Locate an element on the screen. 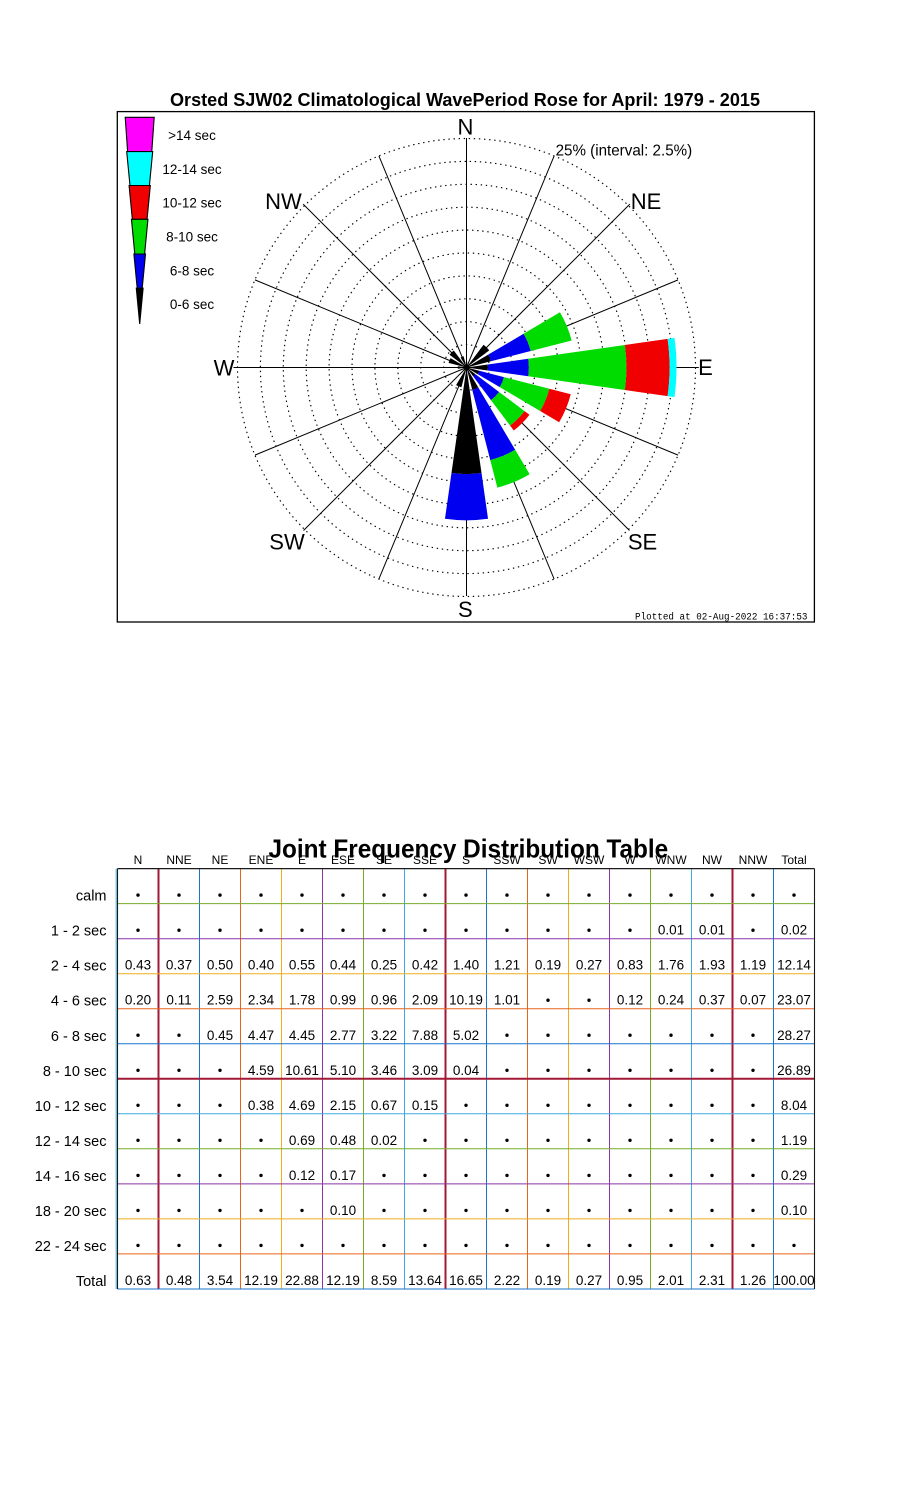 This screenshot has width=900, height=1505. svg-text: 6 - 8 sec is located at coordinates (79, 1037).